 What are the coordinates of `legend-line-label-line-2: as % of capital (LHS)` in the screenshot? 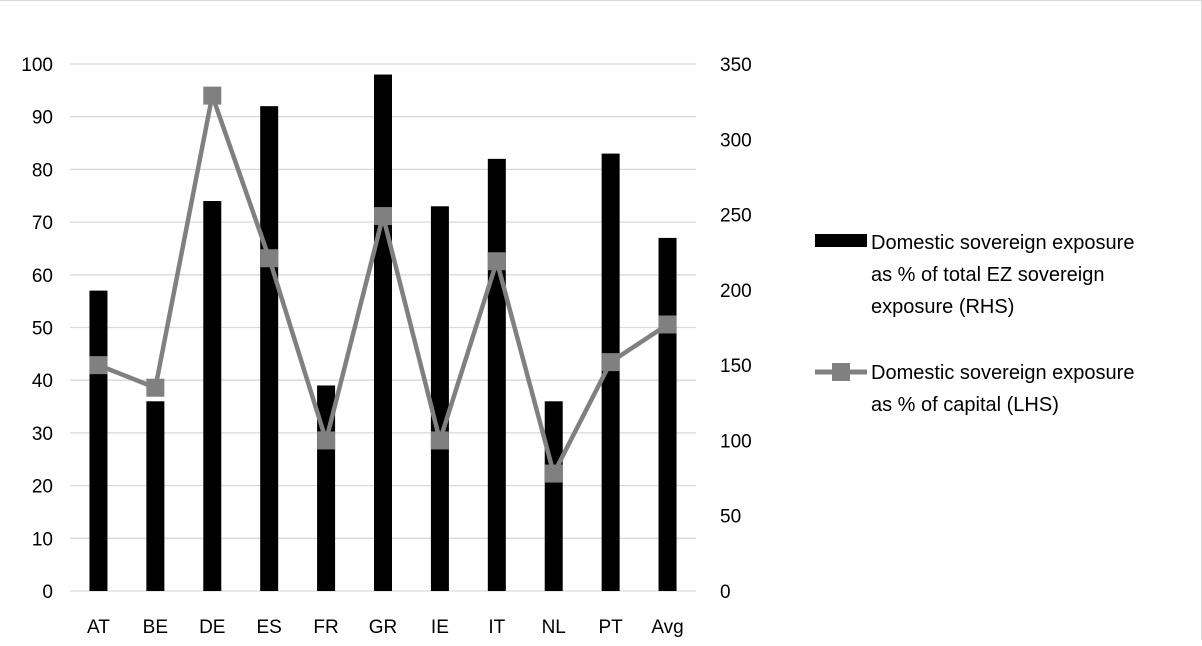 It's located at (965, 405).